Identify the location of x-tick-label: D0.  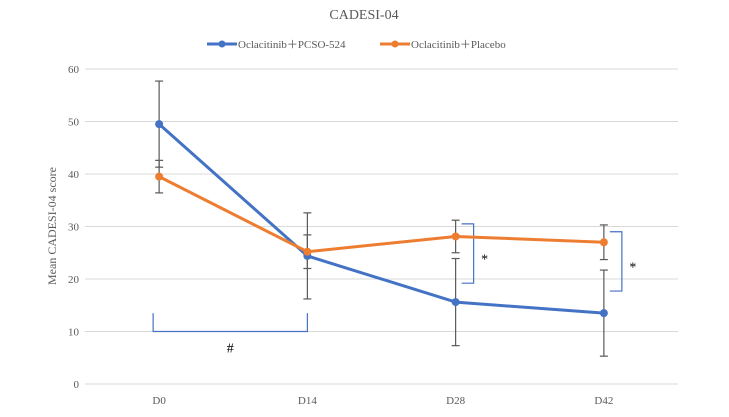
(159, 401).